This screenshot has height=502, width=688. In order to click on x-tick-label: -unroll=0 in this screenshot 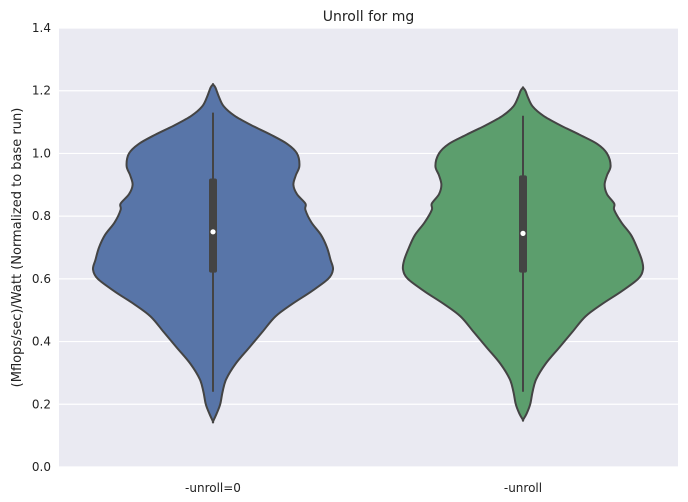, I will do `click(213, 488)`.